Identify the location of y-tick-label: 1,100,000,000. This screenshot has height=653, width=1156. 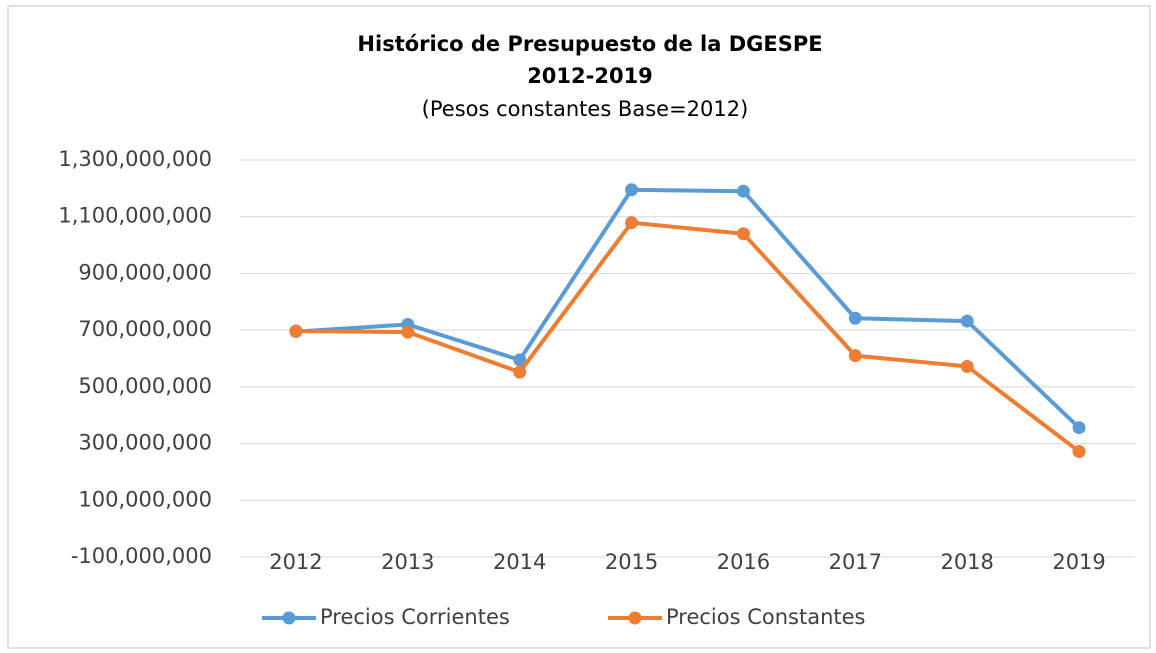
(135, 216).